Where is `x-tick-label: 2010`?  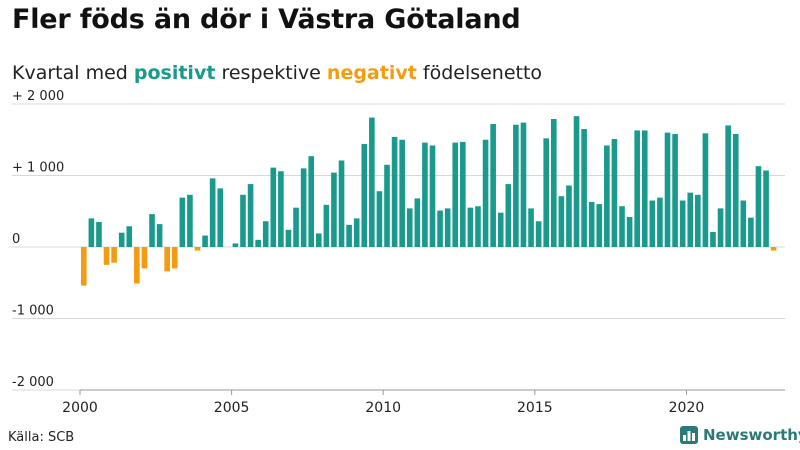 x-tick-label: 2010 is located at coordinates (383, 408).